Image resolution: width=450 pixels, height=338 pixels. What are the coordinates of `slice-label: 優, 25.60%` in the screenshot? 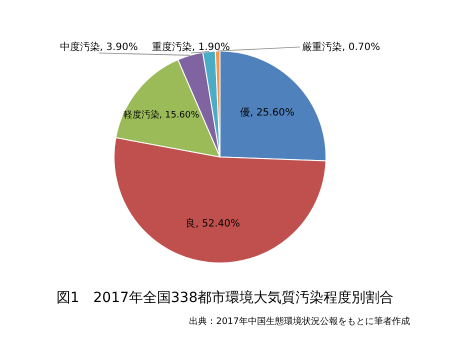 It's located at (267, 112).